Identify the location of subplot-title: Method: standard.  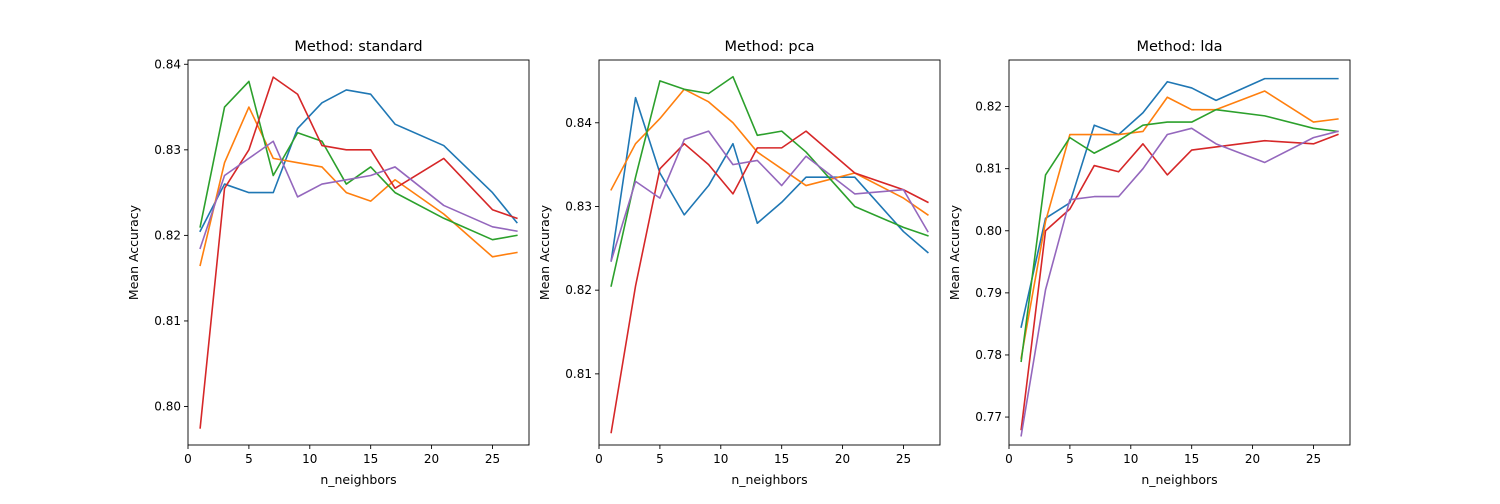
(358, 47).